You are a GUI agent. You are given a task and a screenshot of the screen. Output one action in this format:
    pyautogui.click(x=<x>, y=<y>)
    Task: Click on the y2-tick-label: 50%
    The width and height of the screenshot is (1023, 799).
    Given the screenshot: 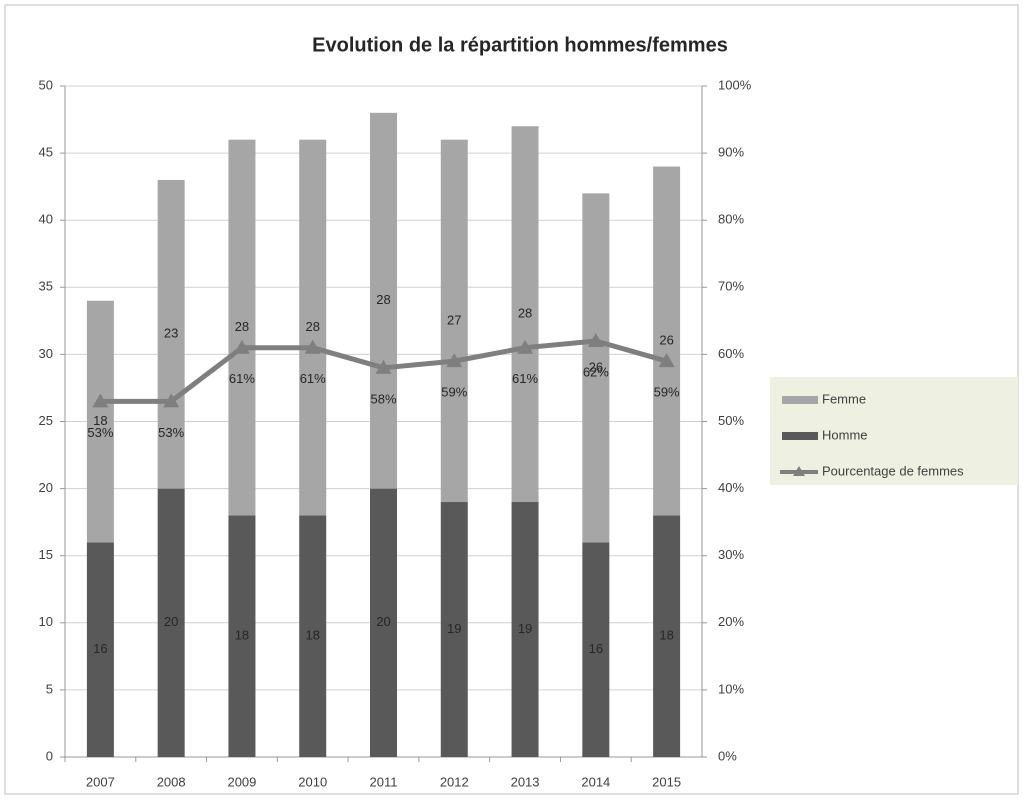 What is the action you would take?
    pyautogui.click(x=731, y=420)
    